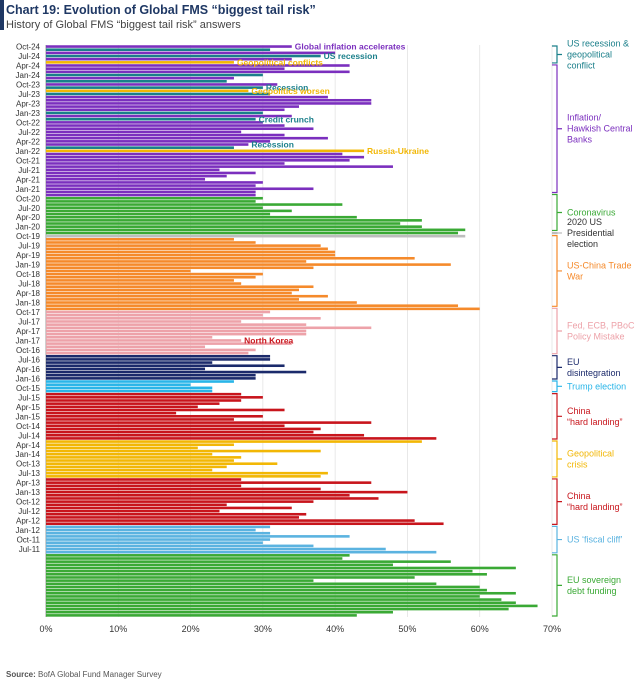 The image size is (640, 686). I want to click on source-text: BofA Global Fund Manager Survey, so click(98, 674).